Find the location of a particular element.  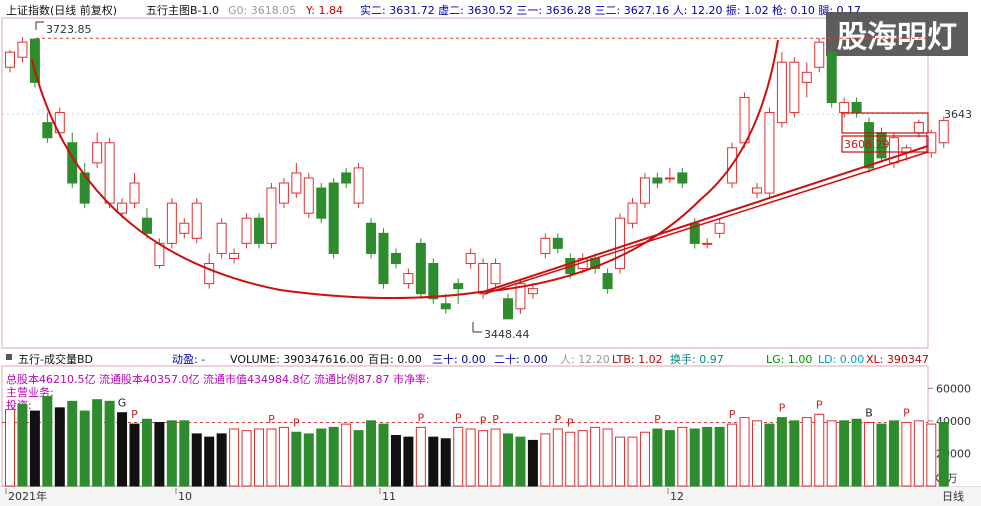

volume-markers: GP P P P P P P P P P PP PB P is located at coordinates (514, 413).